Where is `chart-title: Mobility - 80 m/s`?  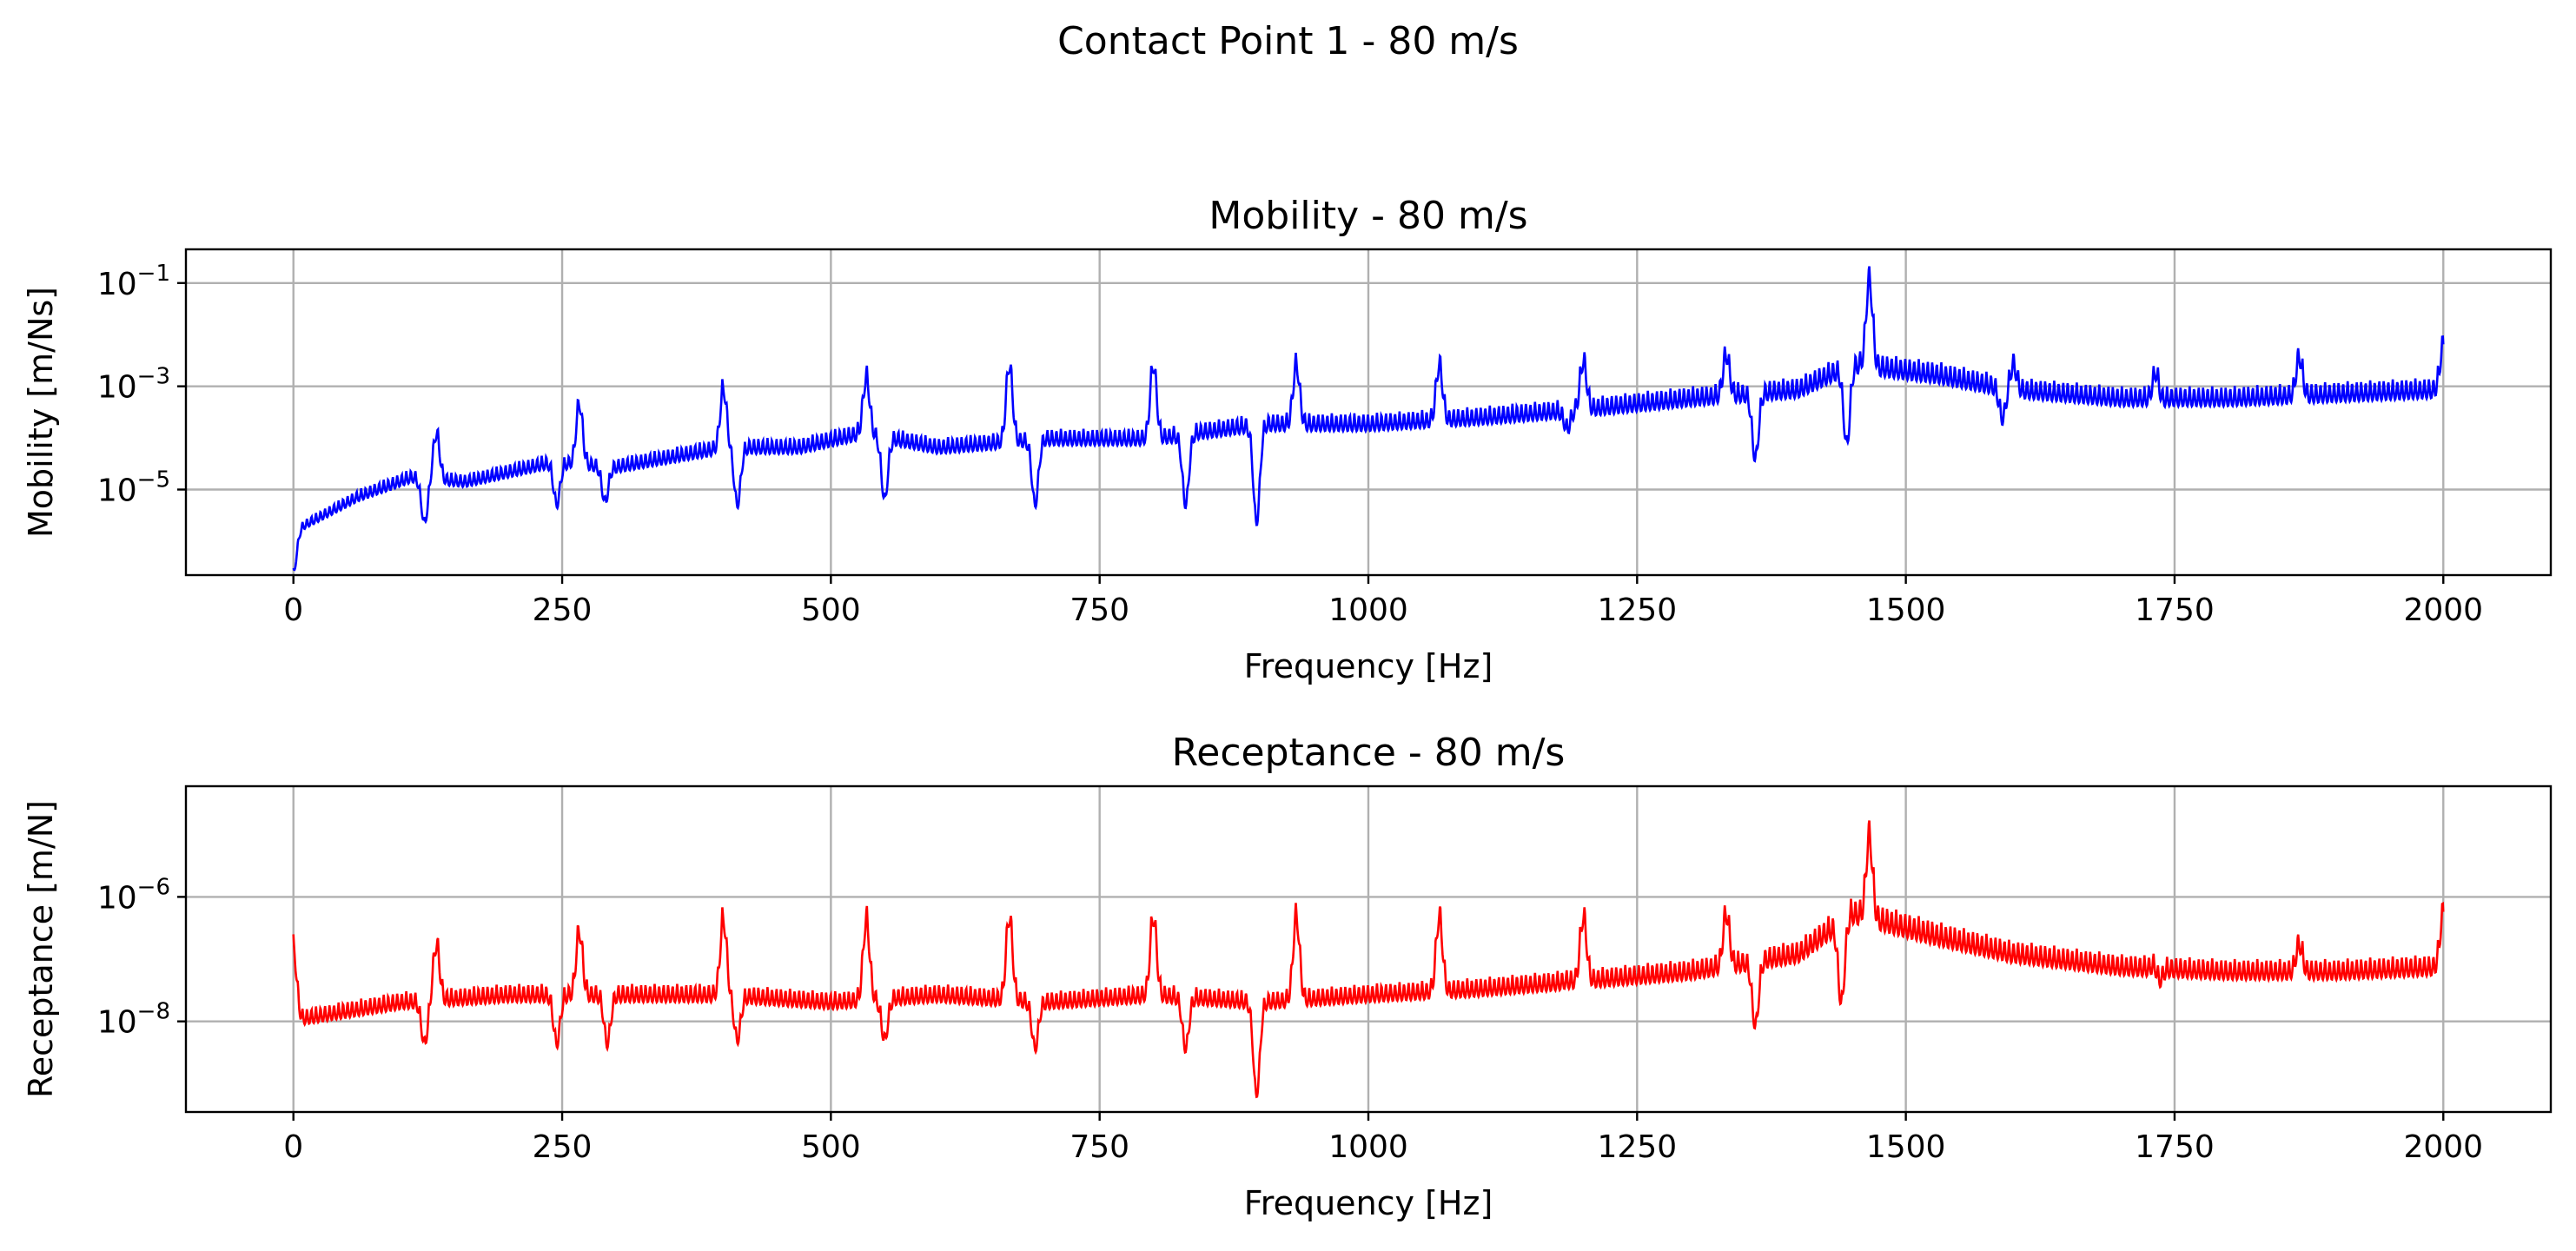 chart-title: Mobility - 80 m/s is located at coordinates (1368, 216).